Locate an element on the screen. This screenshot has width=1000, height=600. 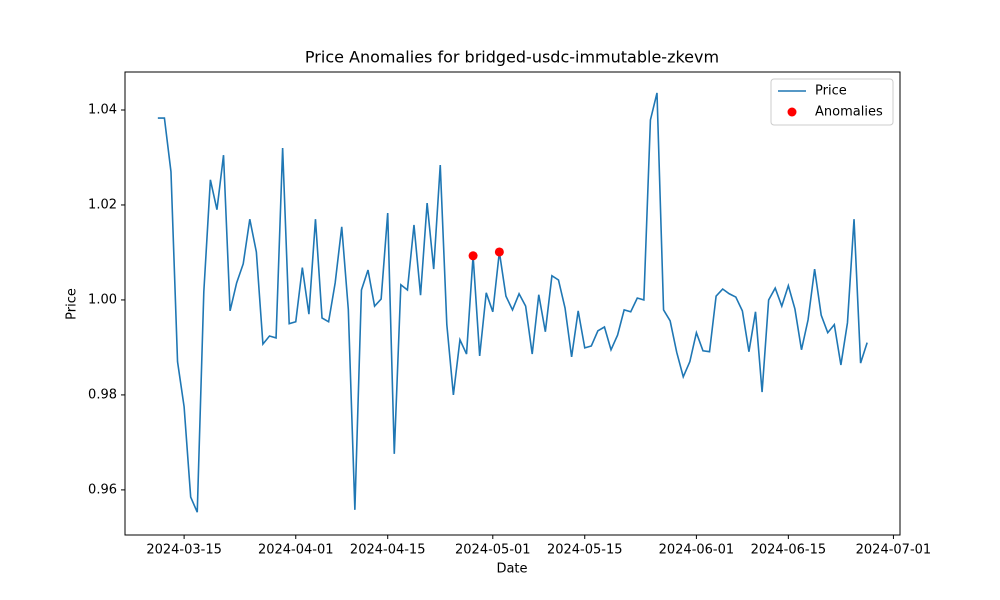
x-tick-label: 2024-06-15 is located at coordinates (789, 550).